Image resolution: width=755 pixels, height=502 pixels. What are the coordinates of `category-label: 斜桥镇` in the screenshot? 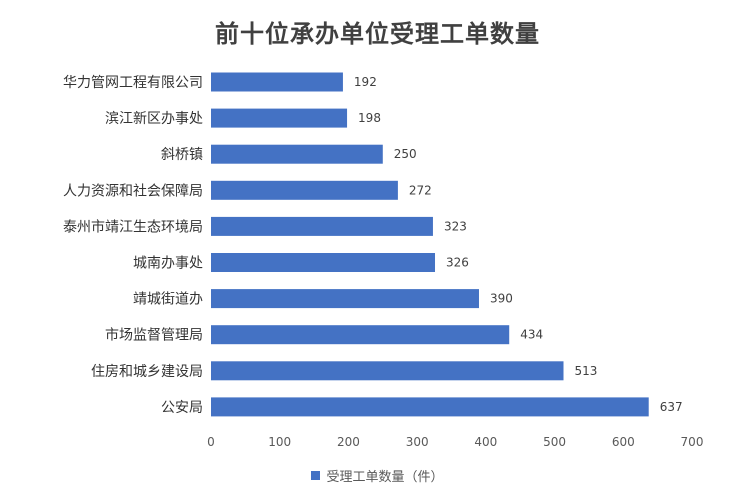 It's located at (182, 155).